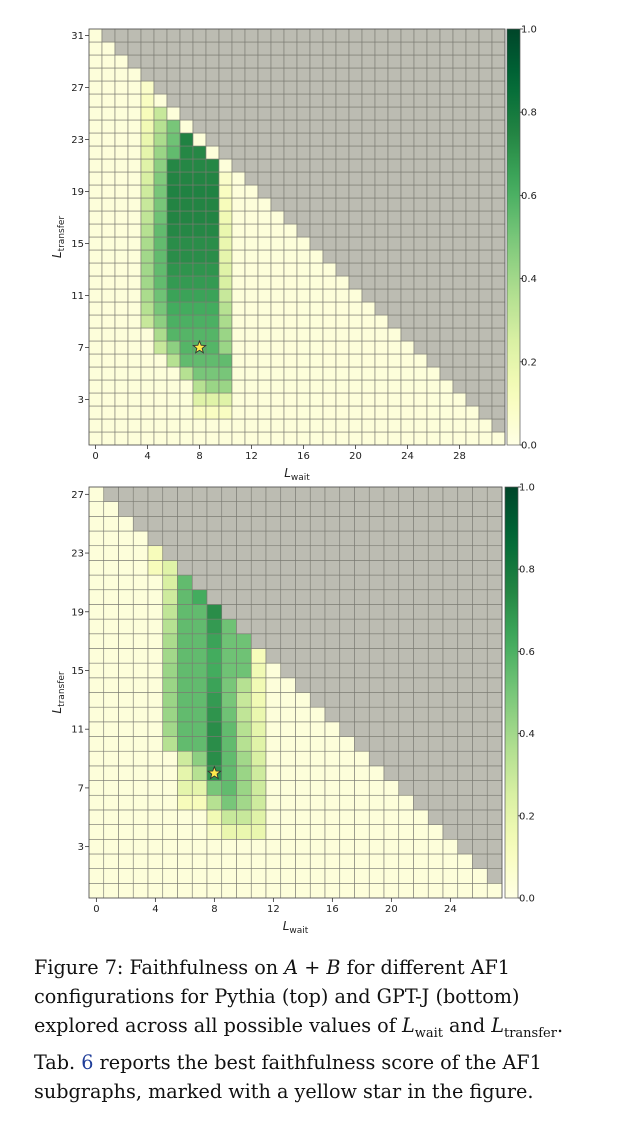 Image resolution: width=644 pixels, height=1134 pixels. I want to click on colorbar-tick-label: 0.8, so click(529, 113).